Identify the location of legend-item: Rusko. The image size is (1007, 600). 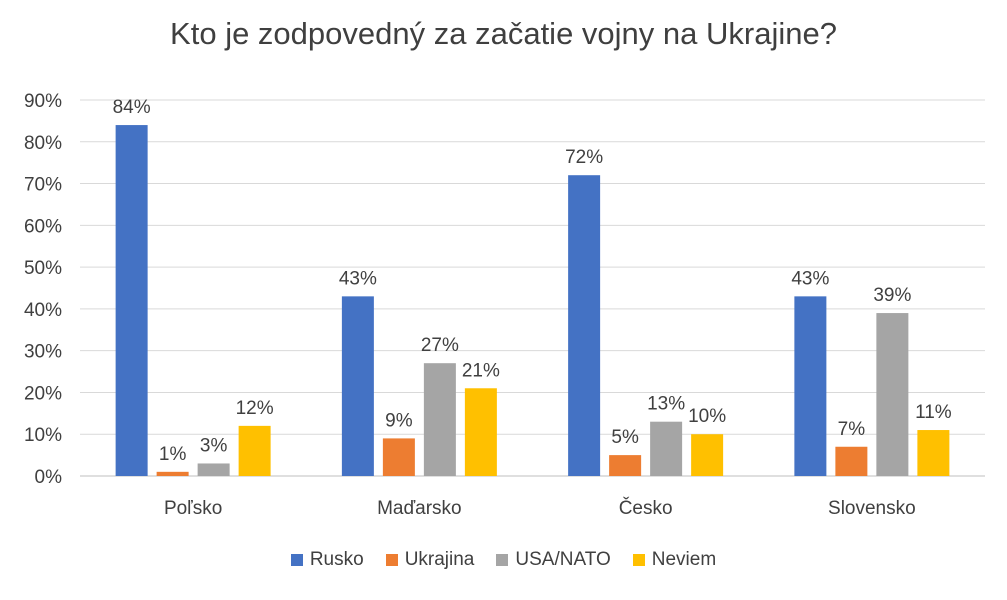
(327, 560).